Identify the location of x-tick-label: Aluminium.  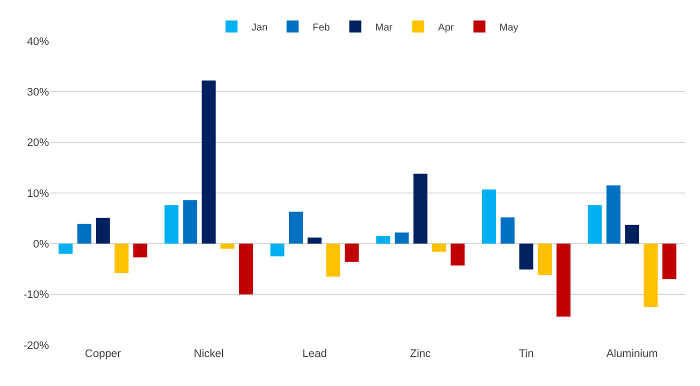
(632, 354).